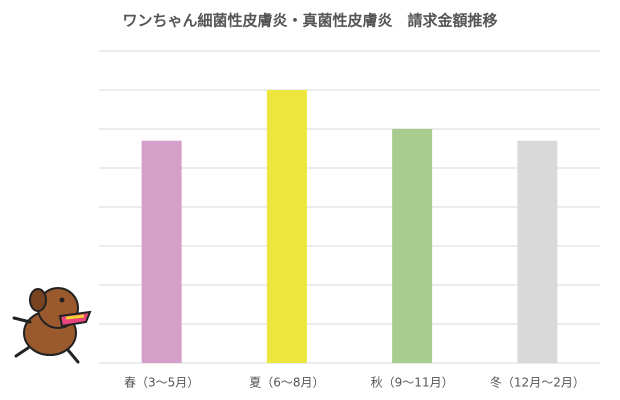  Describe the element at coordinates (52, 325) in the screenshot. I see `dog-illustration` at that location.